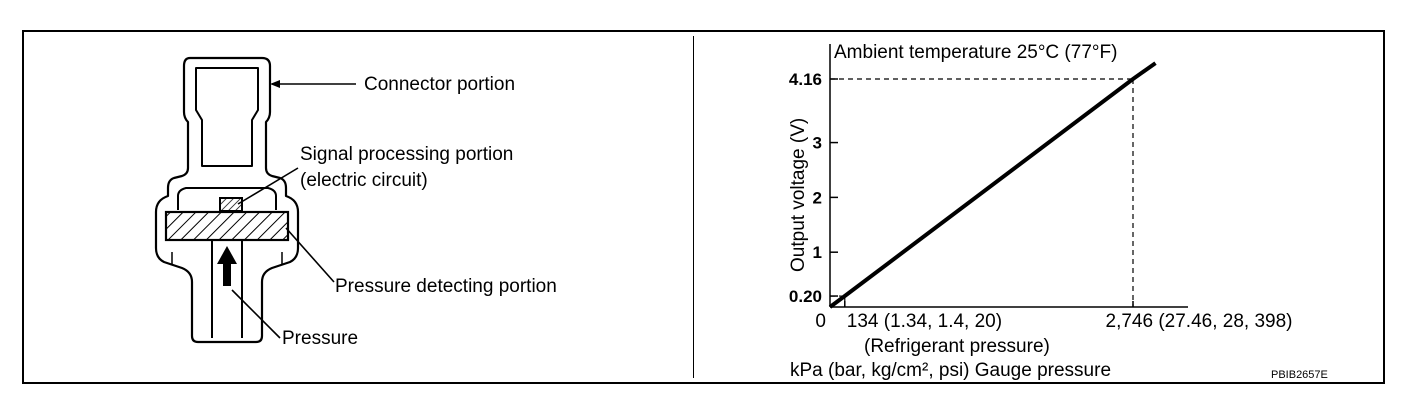 Image resolution: width=1408 pixels, height=416 pixels. I want to click on pressure-leader, so click(256, 314).